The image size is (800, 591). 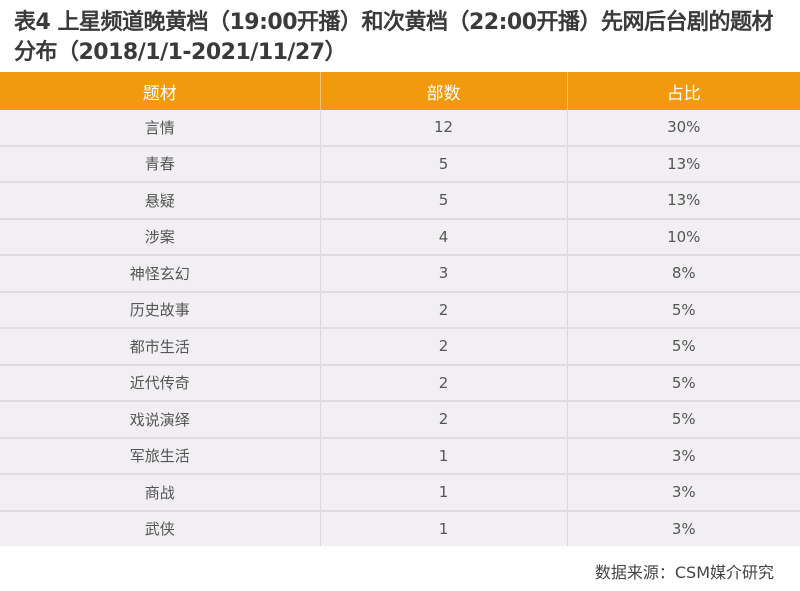 I want to click on cell-genre: 涉案, so click(x=160, y=236).